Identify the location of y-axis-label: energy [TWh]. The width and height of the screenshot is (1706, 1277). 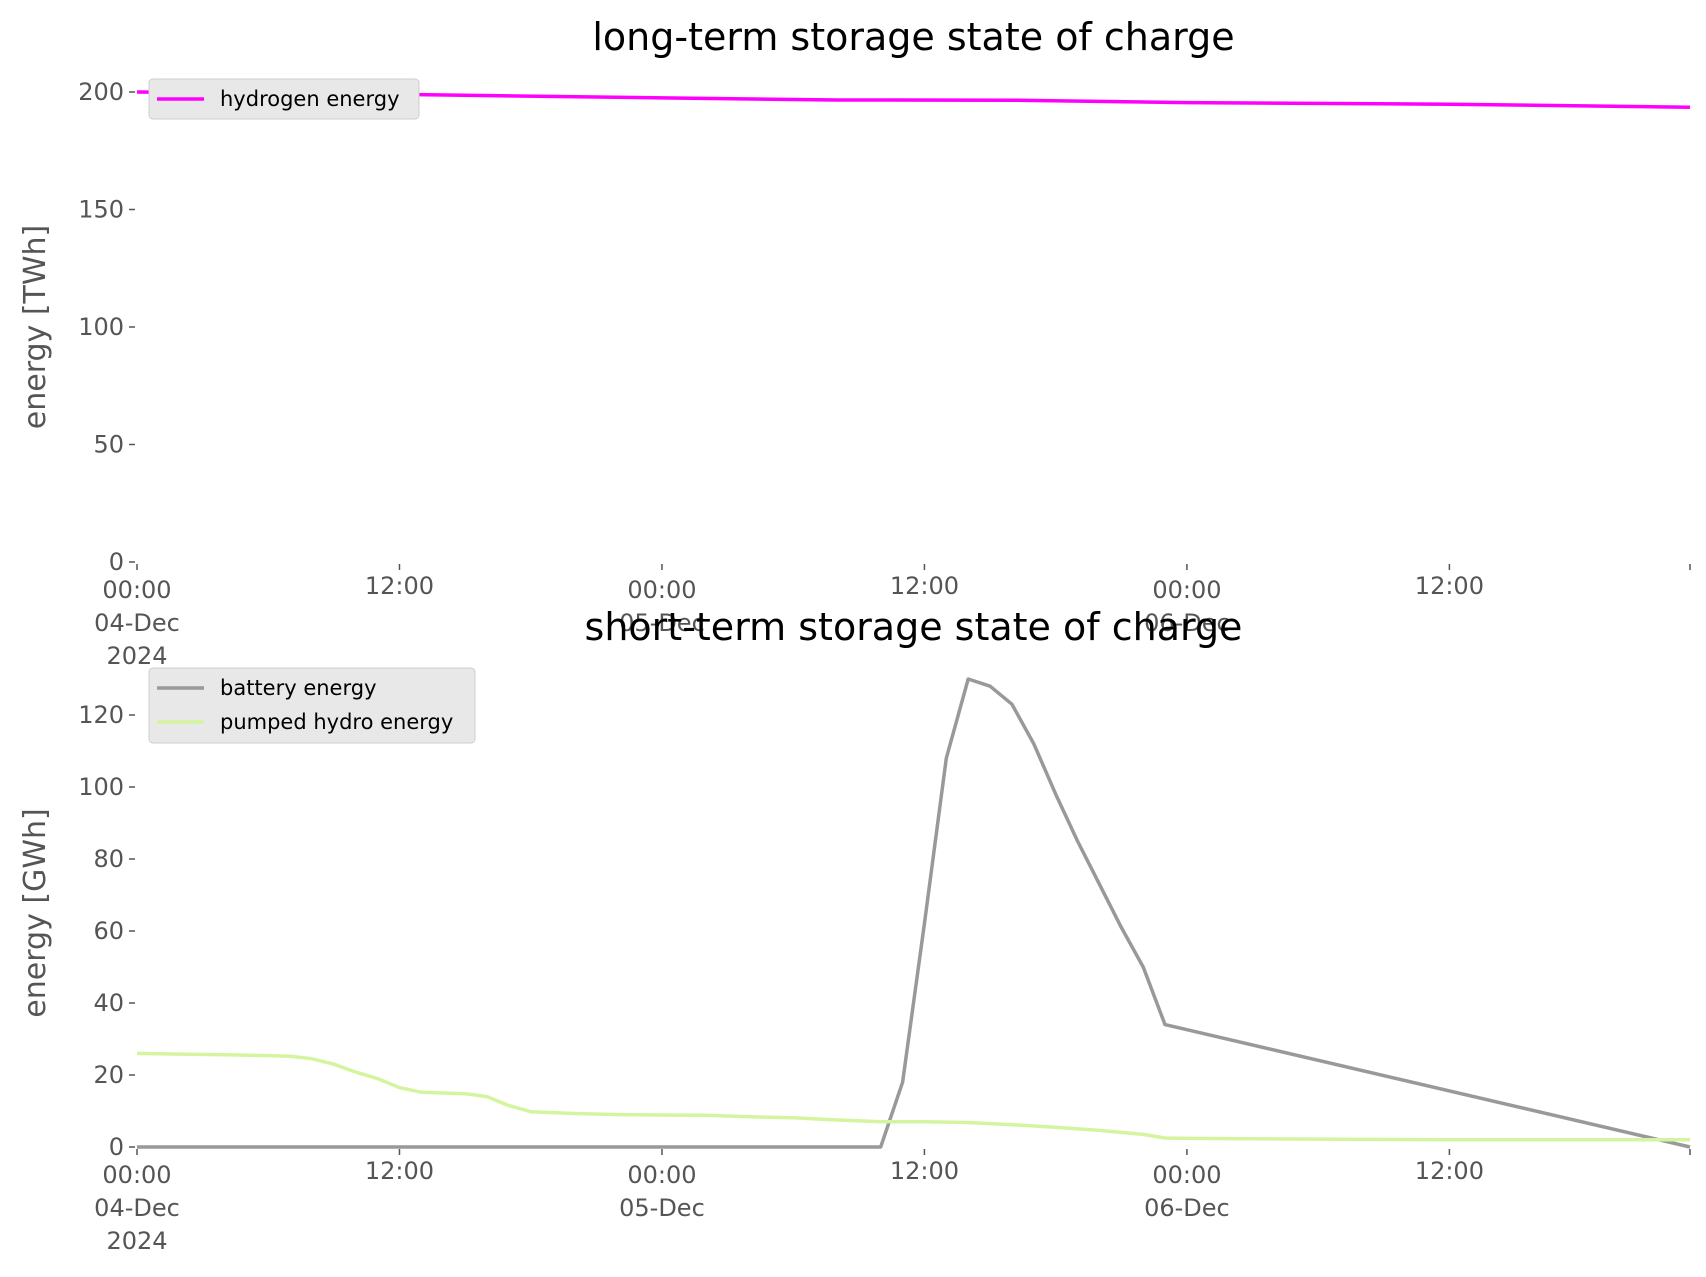
(35, 327).